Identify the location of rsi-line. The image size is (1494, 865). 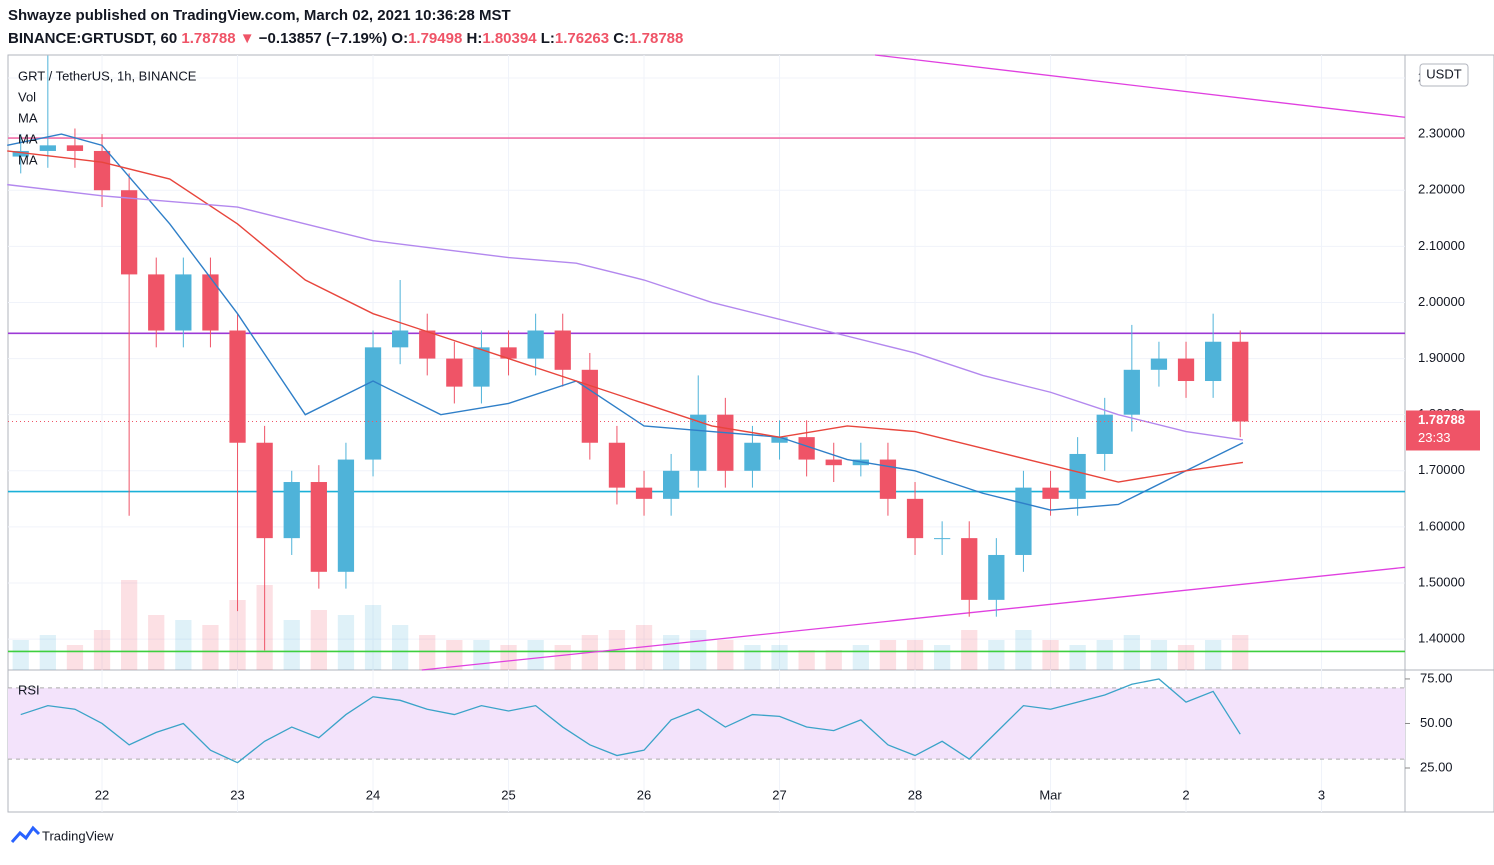
(630, 721).